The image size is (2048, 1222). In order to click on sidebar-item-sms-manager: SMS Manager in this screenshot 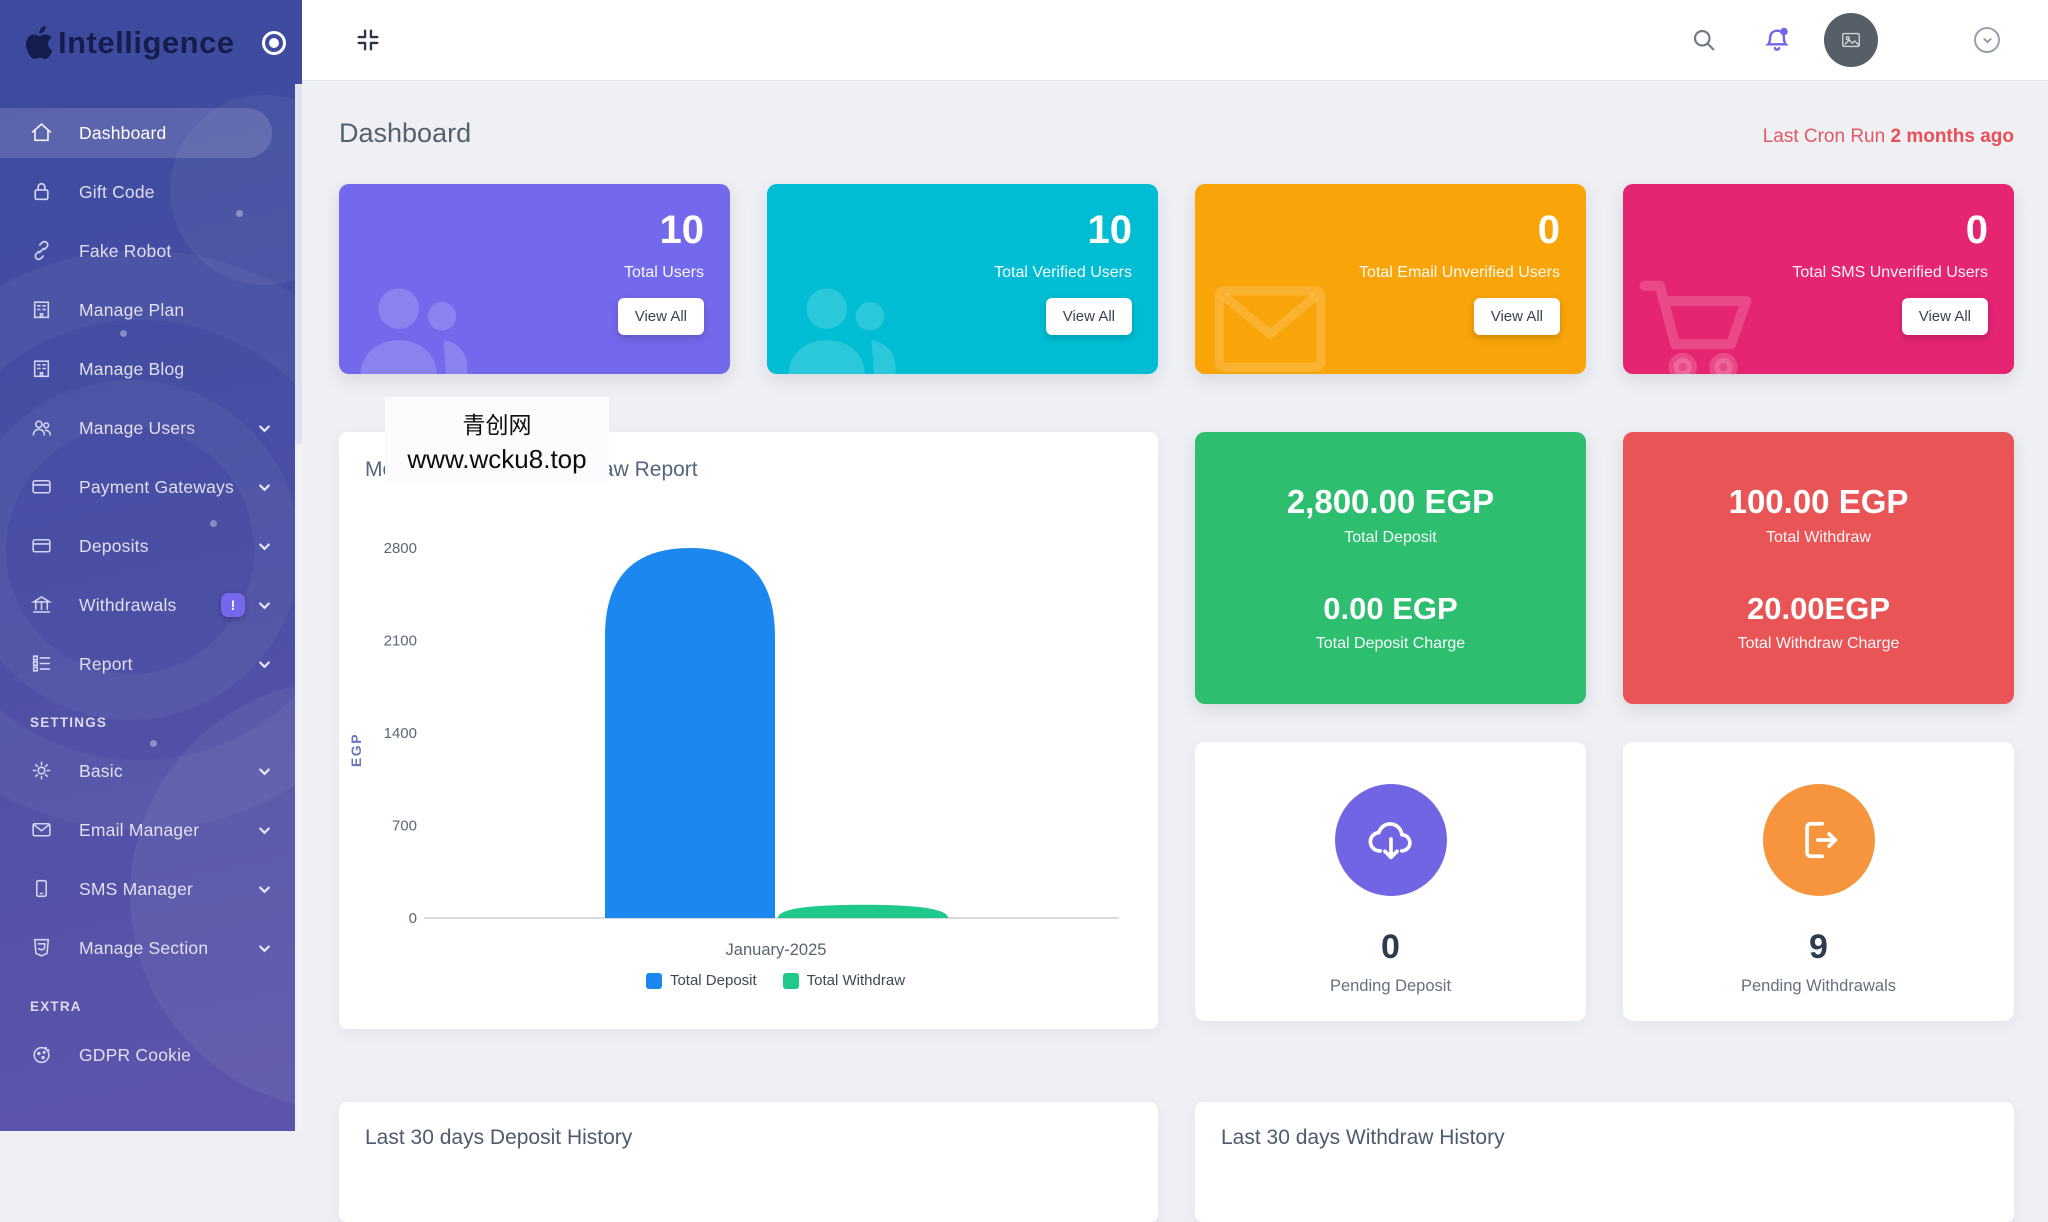, I will do `click(151, 889)`.